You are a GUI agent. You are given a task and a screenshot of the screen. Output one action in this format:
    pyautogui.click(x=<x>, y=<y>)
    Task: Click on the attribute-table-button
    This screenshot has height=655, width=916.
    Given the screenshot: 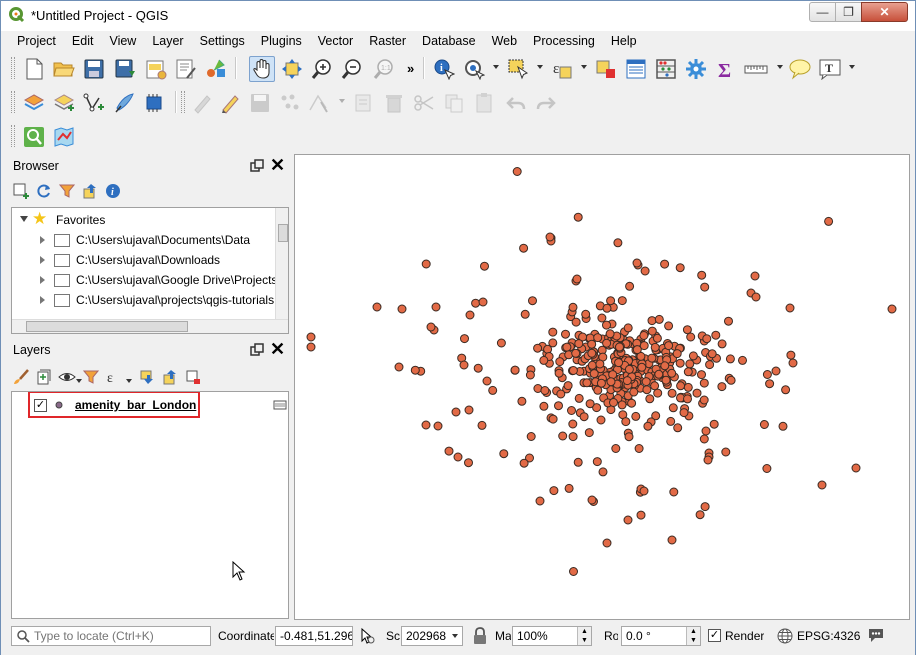 What is the action you would take?
    pyautogui.click(x=636, y=69)
    